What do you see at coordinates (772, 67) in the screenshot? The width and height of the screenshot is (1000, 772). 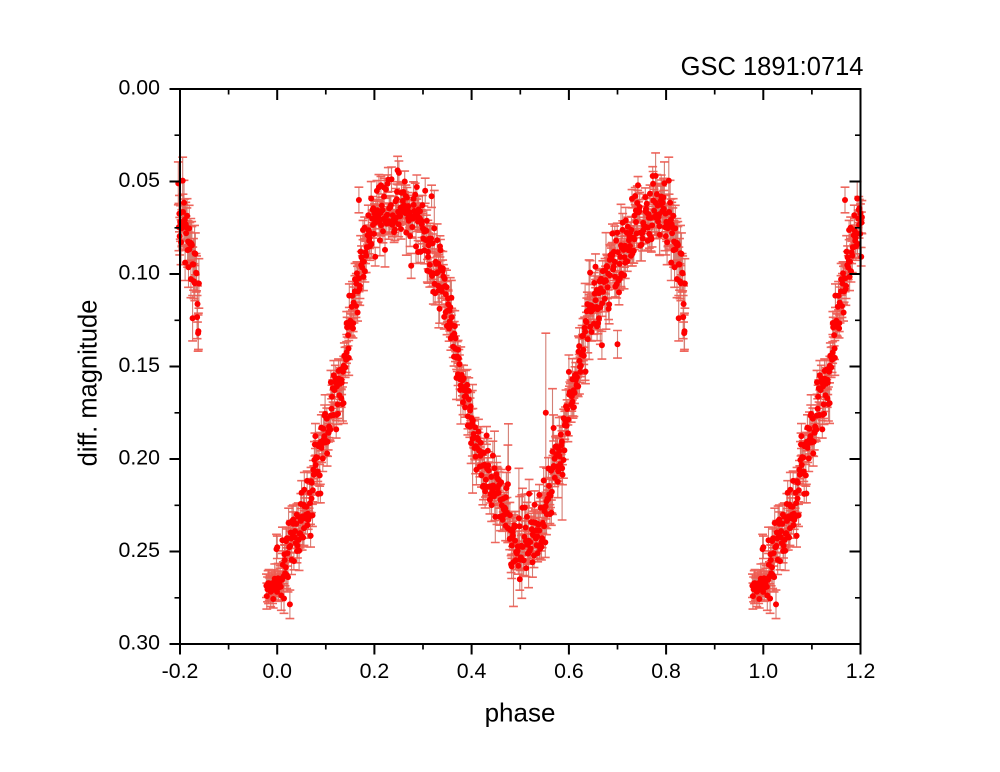 I see `svg-text: GSC 1891:0714` at bounding box center [772, 67].